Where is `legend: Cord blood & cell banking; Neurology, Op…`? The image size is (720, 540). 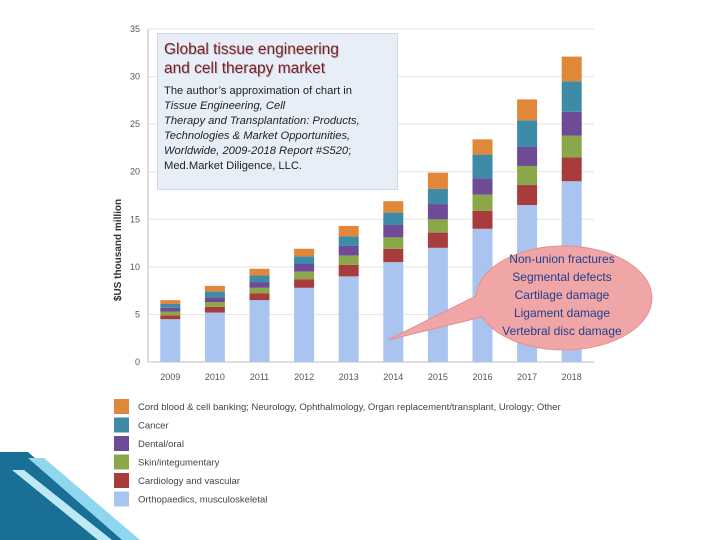 legend: Cord blood & cell banking; Neurology, Op… is located at coordinates (337, 453).